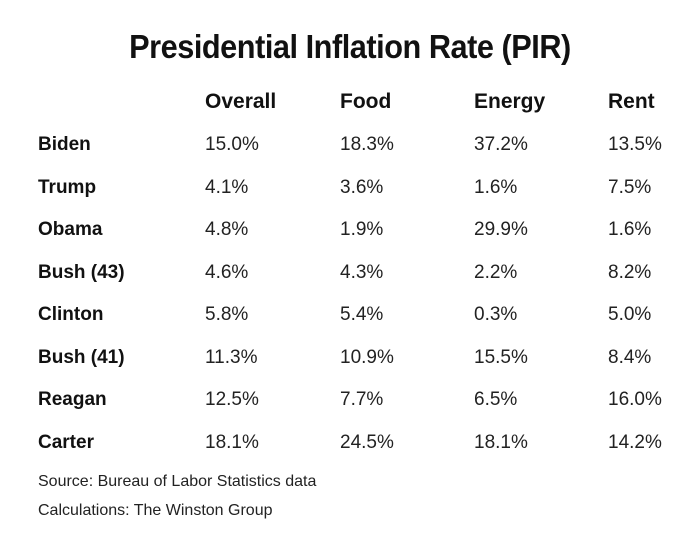  Describe the element at coordinates (362, 272) in the screenshot. I see `cell-food: 4.3%` at that location.